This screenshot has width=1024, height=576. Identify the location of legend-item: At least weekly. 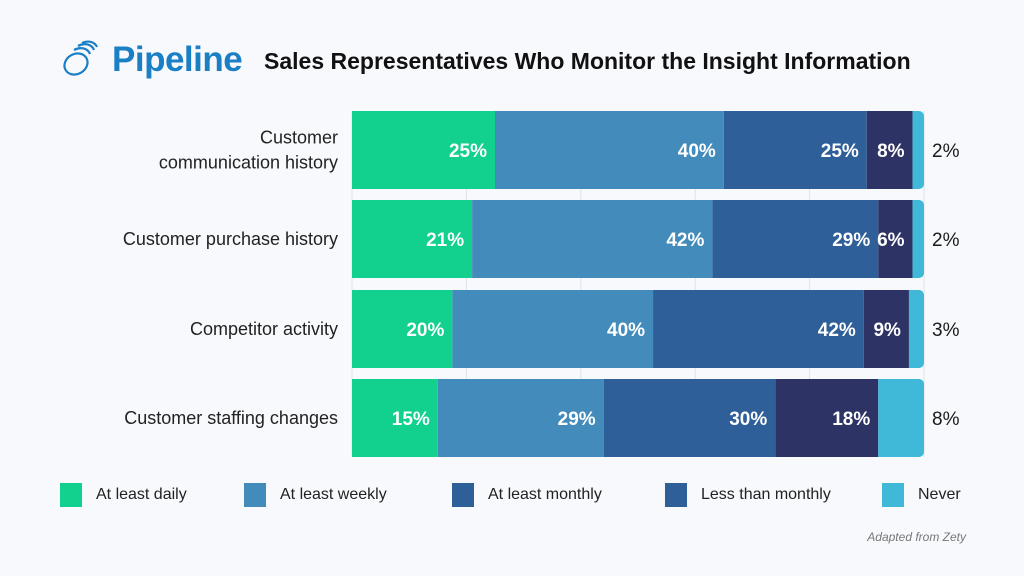
(315, 495).